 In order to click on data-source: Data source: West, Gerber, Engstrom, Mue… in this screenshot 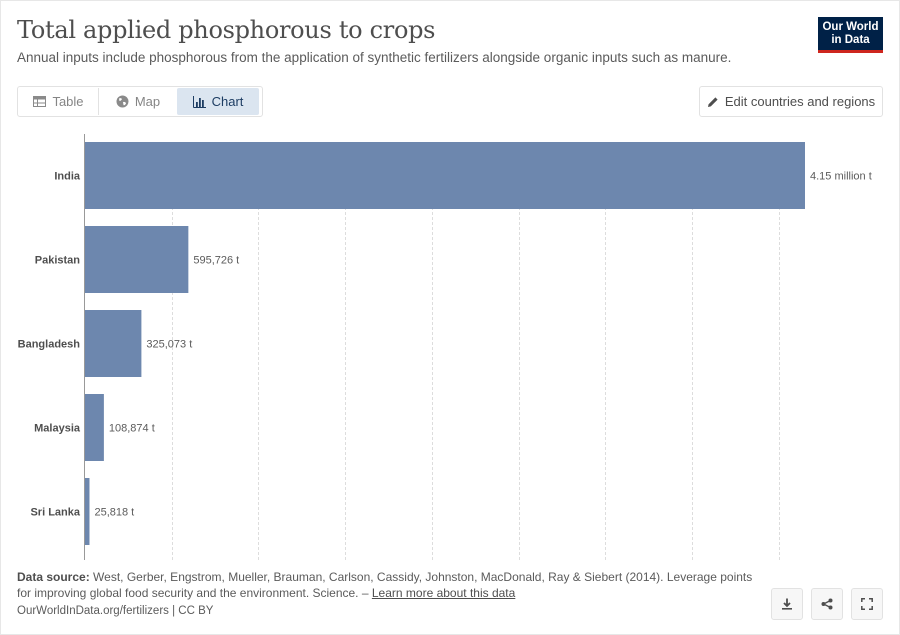, I will do `click(387, 585)`.